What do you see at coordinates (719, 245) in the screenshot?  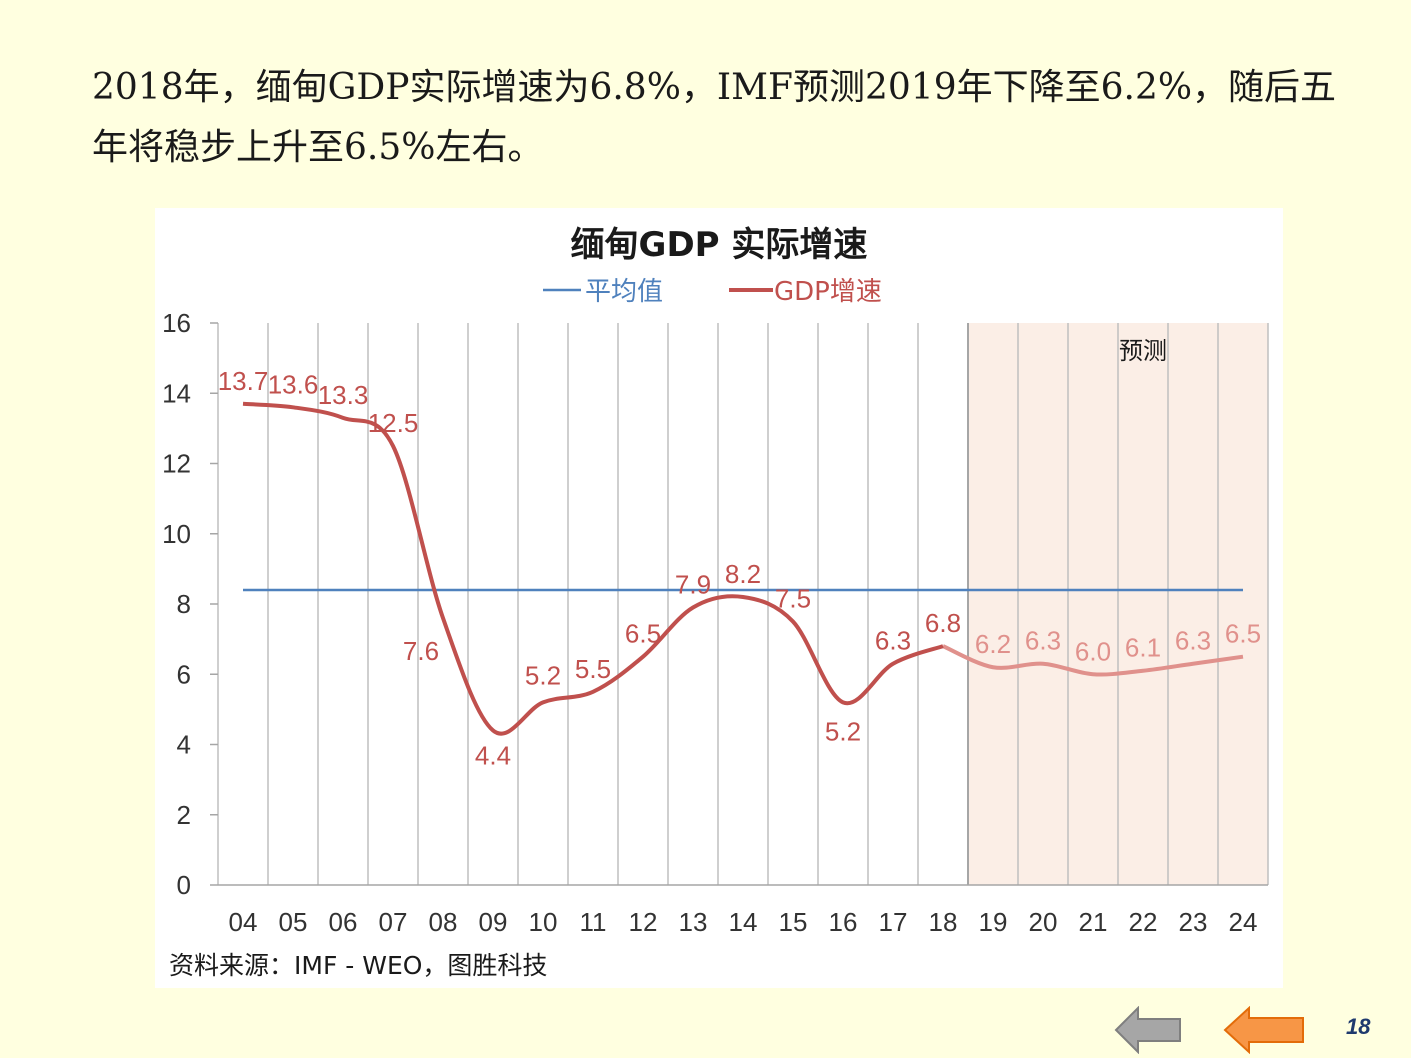 I see `chart-title: 缅甸GDP 实际增速` at bounding box center [719, 245].